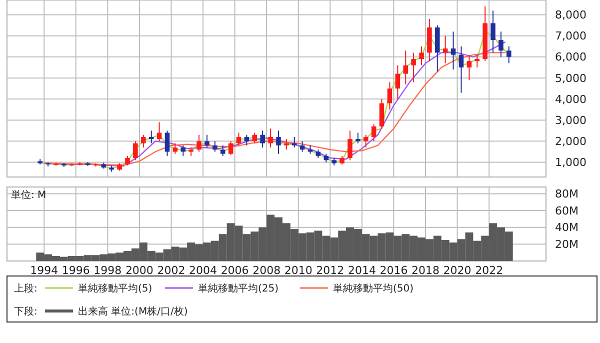 The width and height of the screenshot is (600, 343). What do you see at coordinates (28, 195) in the screenshot?
I see `annotation: 単位: M` at bounding box center [28, 195].